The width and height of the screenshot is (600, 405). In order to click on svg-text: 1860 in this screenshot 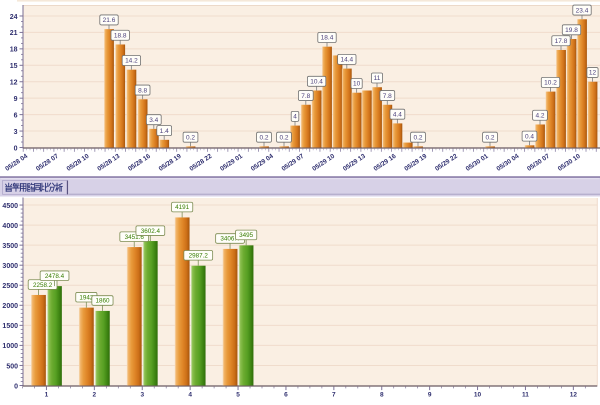, I will do `click(102, 301)`.